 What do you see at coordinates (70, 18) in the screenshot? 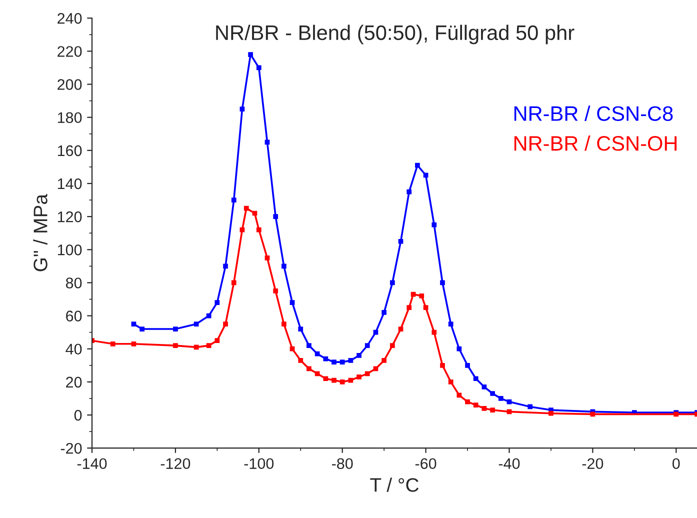
I see `y-tick-label: 240` at bounding box center [70, 18].